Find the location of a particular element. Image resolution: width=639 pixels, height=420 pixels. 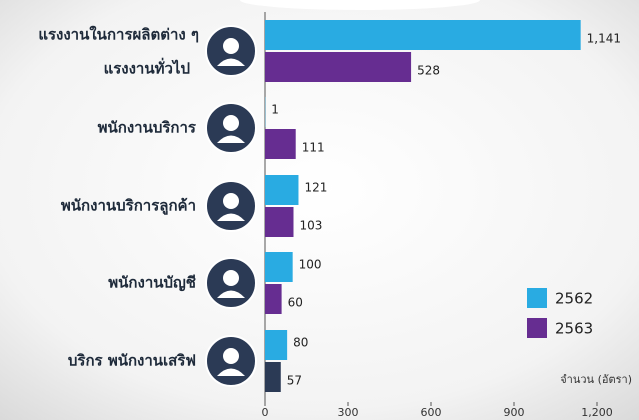

data-label: 111 is located at coordinates (313, 148).